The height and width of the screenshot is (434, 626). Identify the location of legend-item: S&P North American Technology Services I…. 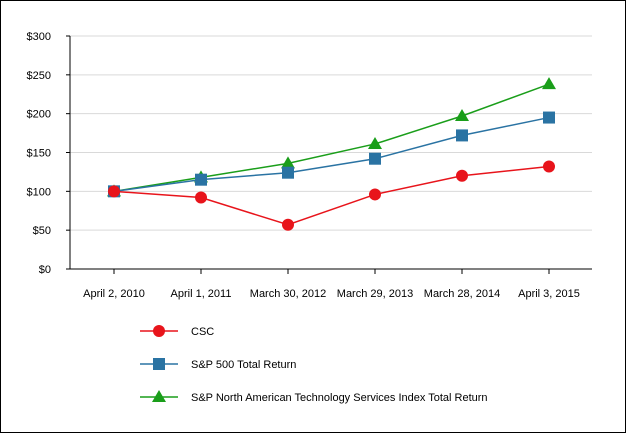
(314, 397).